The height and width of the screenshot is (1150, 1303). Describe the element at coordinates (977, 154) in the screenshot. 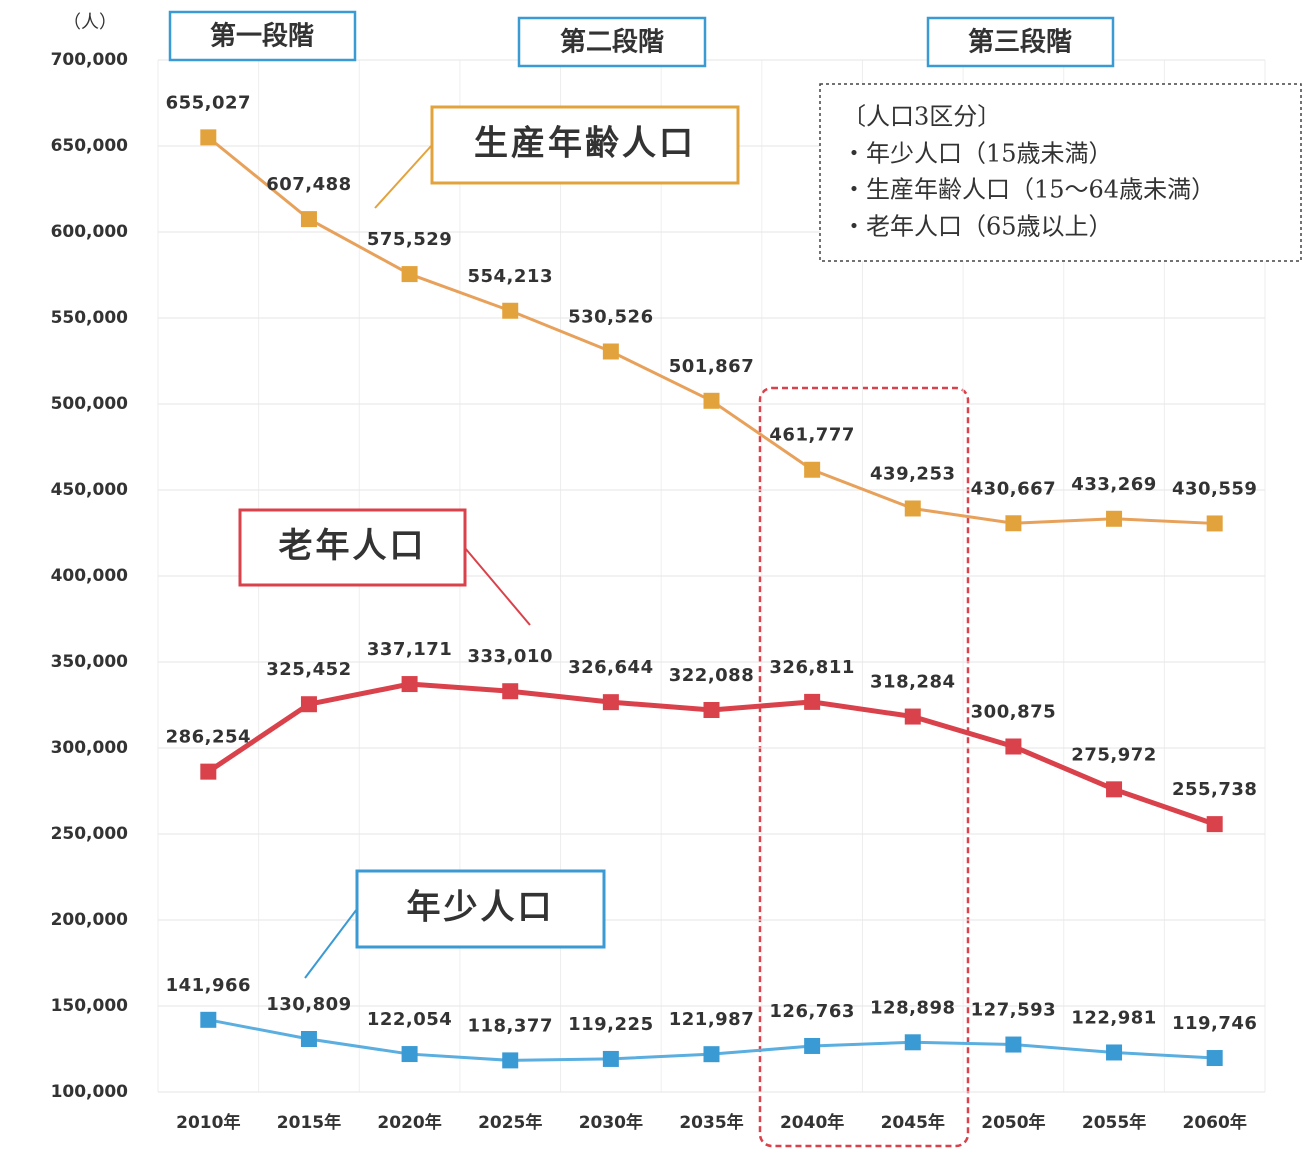

I see `note-item: ・年少人口（15歳未満）` at that location.